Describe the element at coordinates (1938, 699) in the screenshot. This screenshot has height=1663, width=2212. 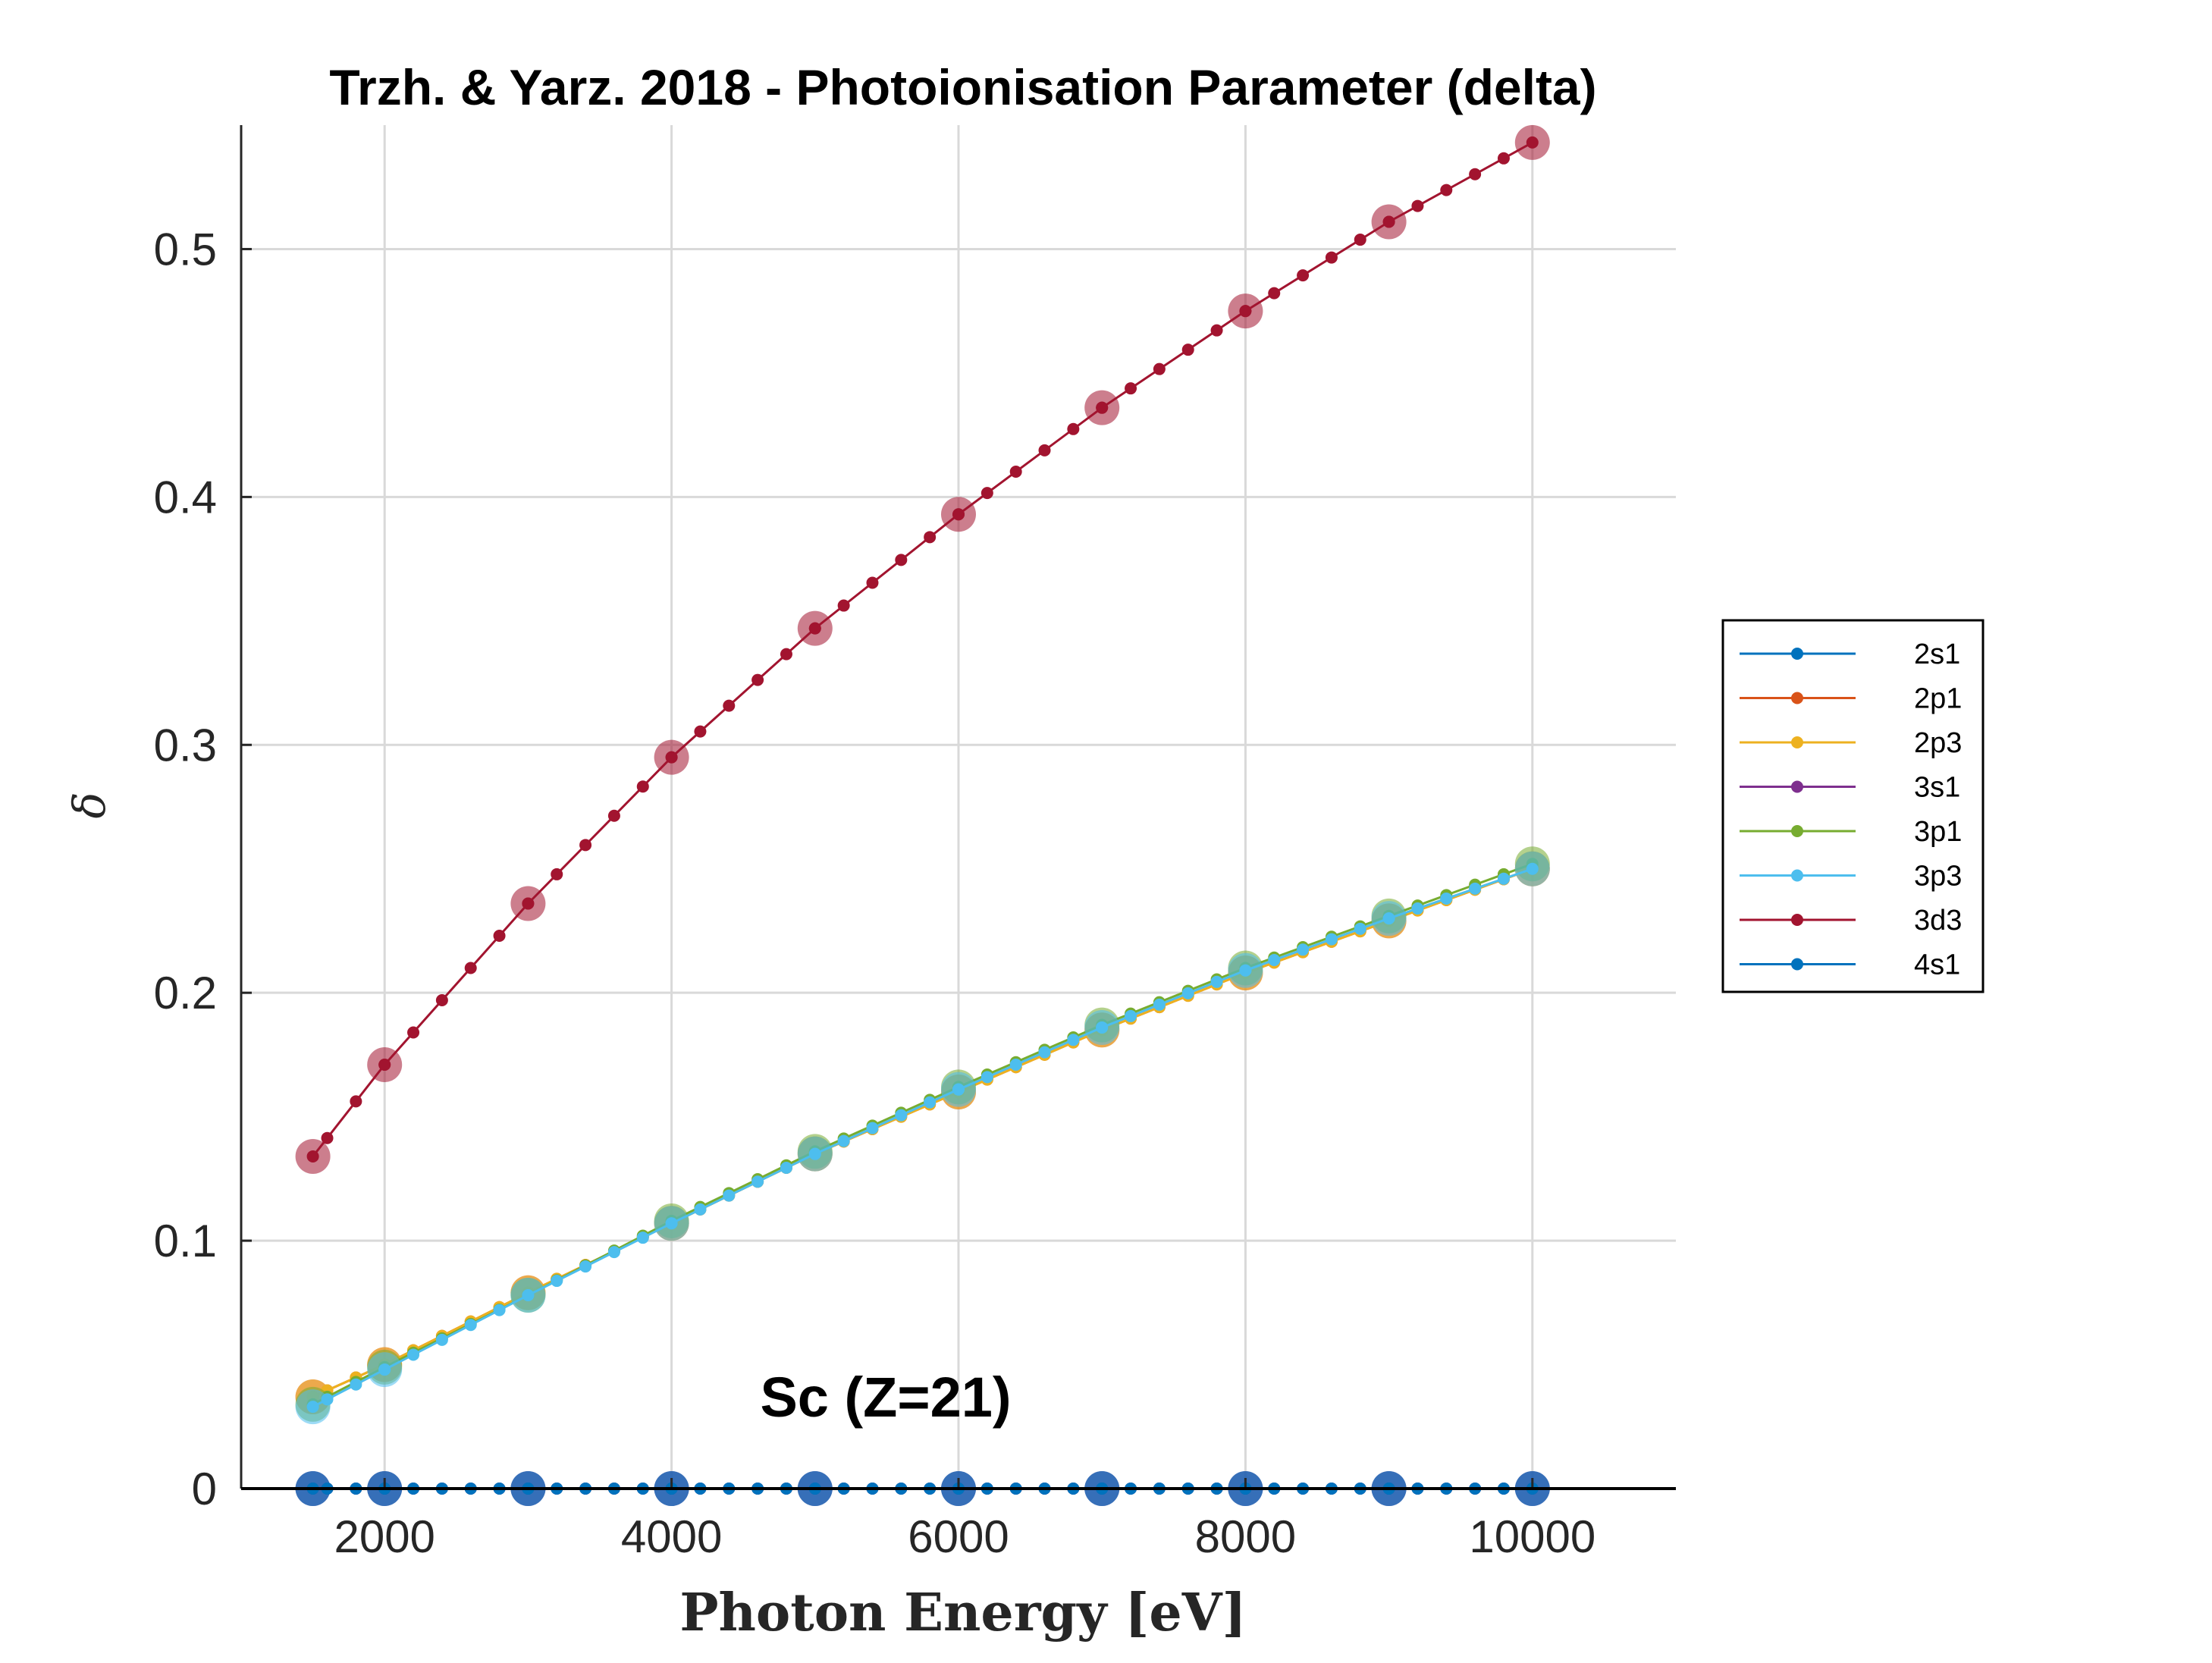
I see `legend-label: 2p1` at that location.